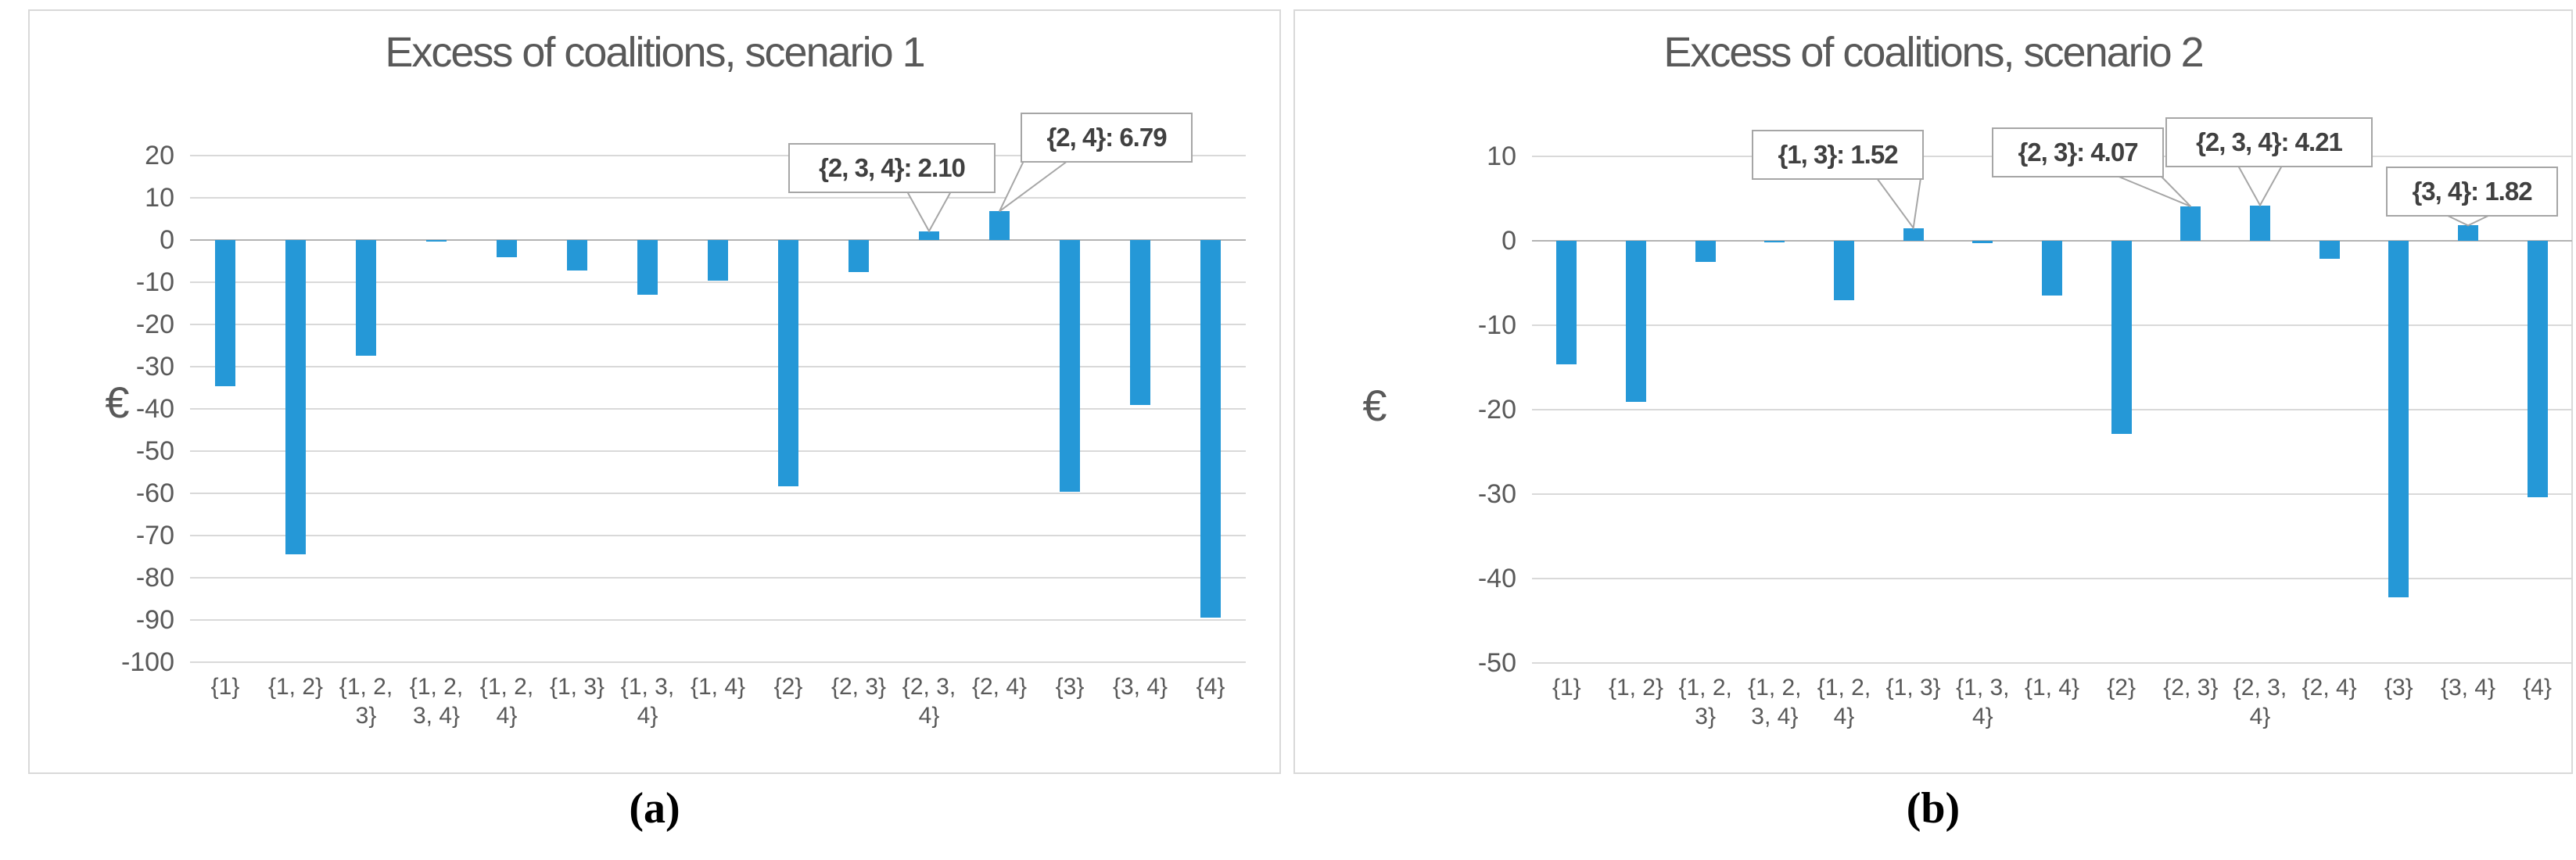 The width and height of the screenshot is (2576, 860). What do you see at coordinates (1838, 155) in the screenshot?
I see `data-label-callout: {1, 3}: 1.52` at bounding box center [1838, 155].